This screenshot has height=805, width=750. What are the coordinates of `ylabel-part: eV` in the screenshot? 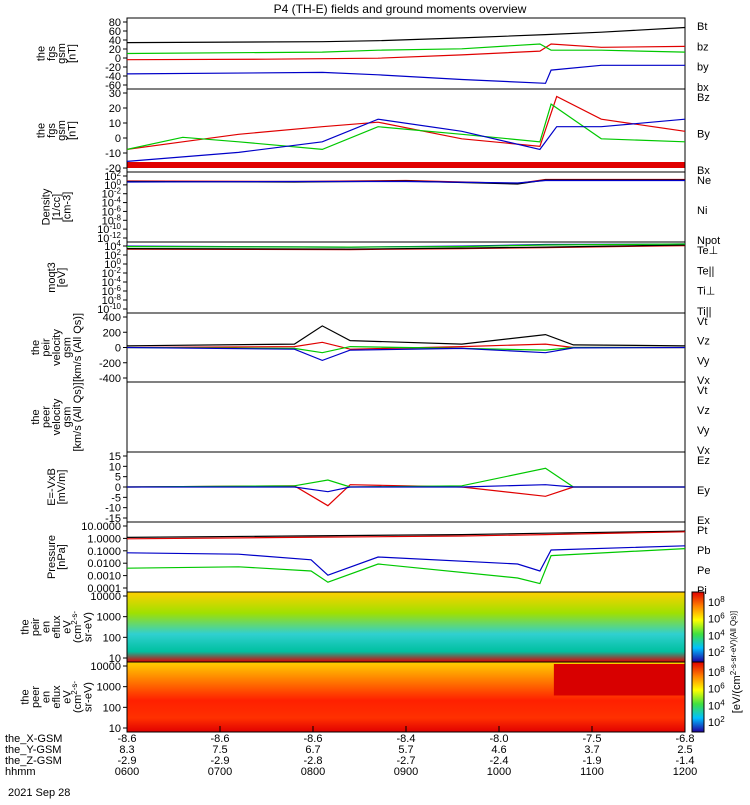 It's located at (67, 627).